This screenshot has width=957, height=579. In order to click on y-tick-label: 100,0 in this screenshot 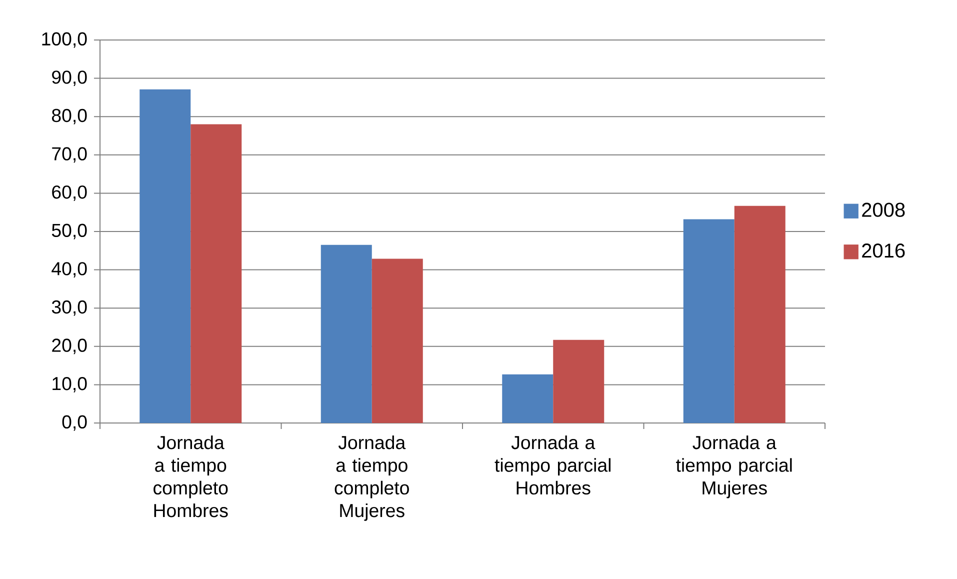, I will do `click(64, 40)`.